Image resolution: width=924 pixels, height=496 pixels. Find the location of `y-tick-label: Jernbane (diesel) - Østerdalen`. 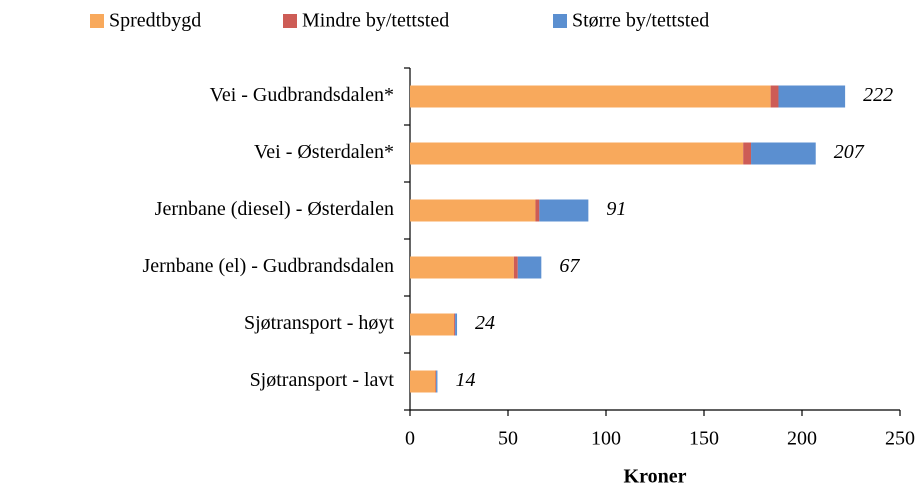

y-tick-label: Jernbane (diesel) - Østerdalen is located at coordinates (274, 209).